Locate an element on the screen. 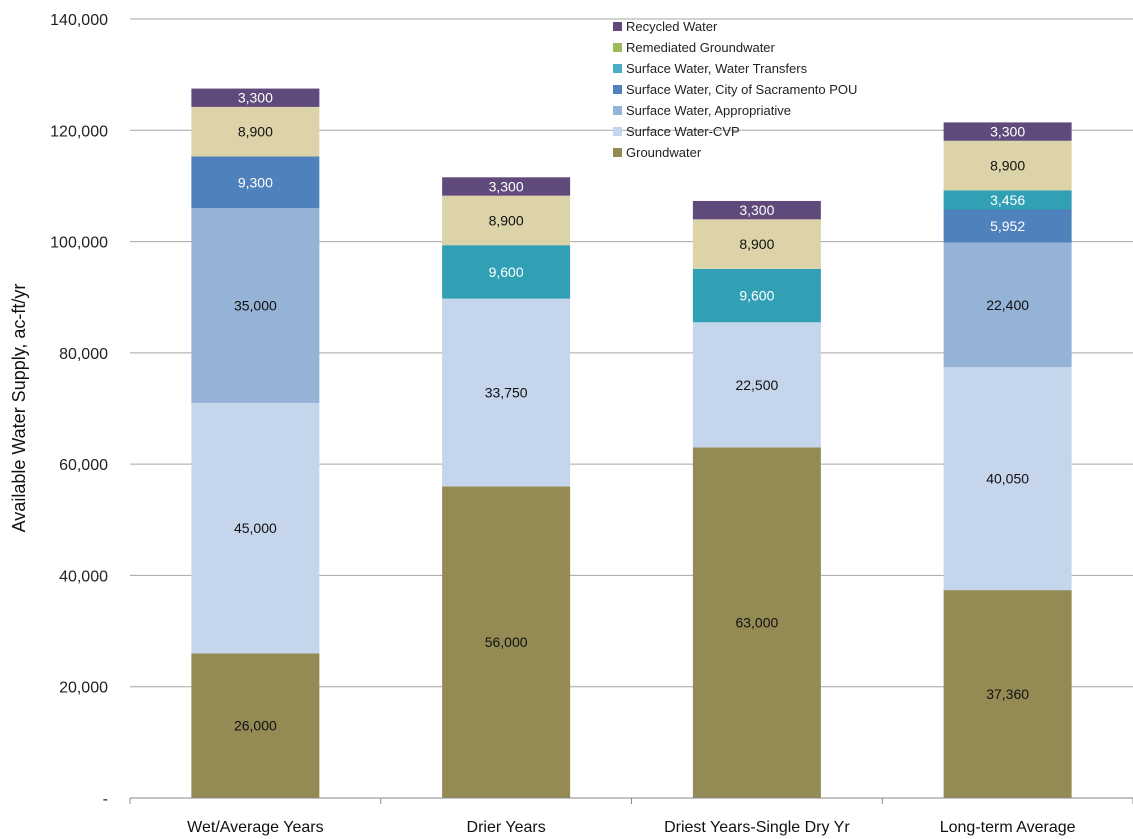 The image size is (1133, 839). legend-swatch-surface-water-appropriative is located at coordinates (617, 110).